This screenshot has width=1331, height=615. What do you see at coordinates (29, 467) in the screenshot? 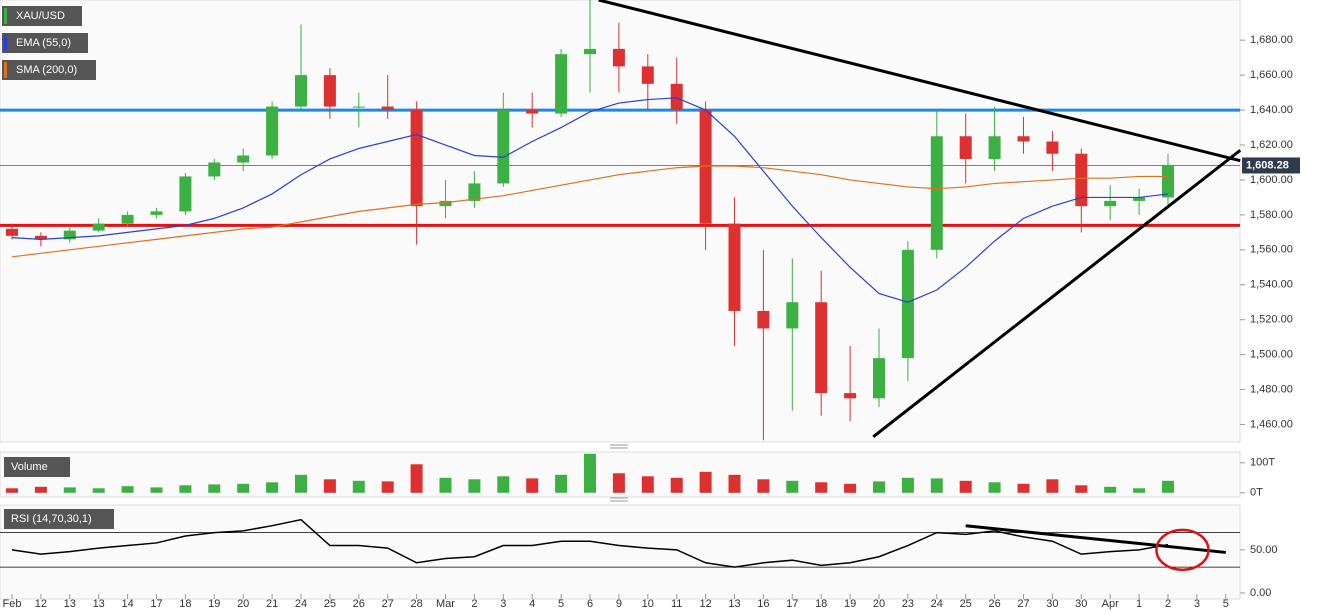
I see `pane-title: Volume` at bounding box center [29, 467].